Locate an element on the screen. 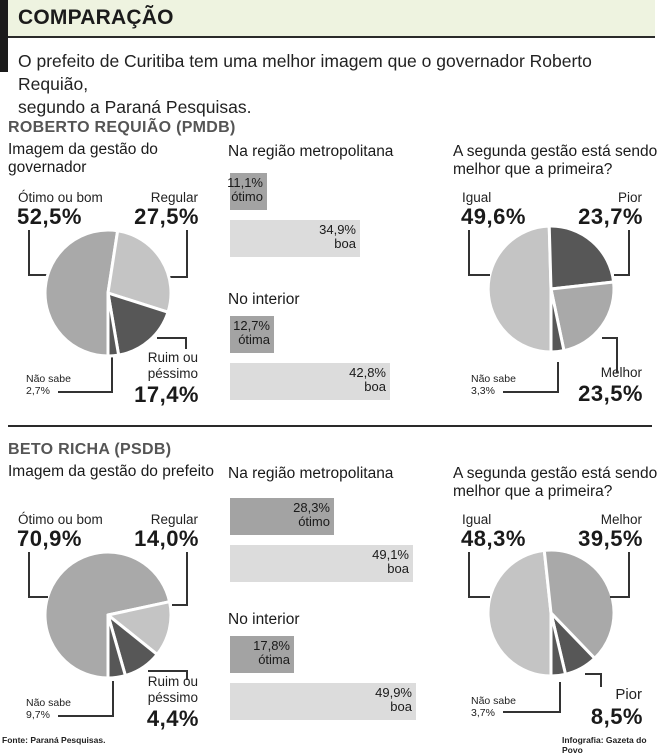 The image size is (660, 755). pie3-value-regular: 14,0% is located at coordinates (166, 538).